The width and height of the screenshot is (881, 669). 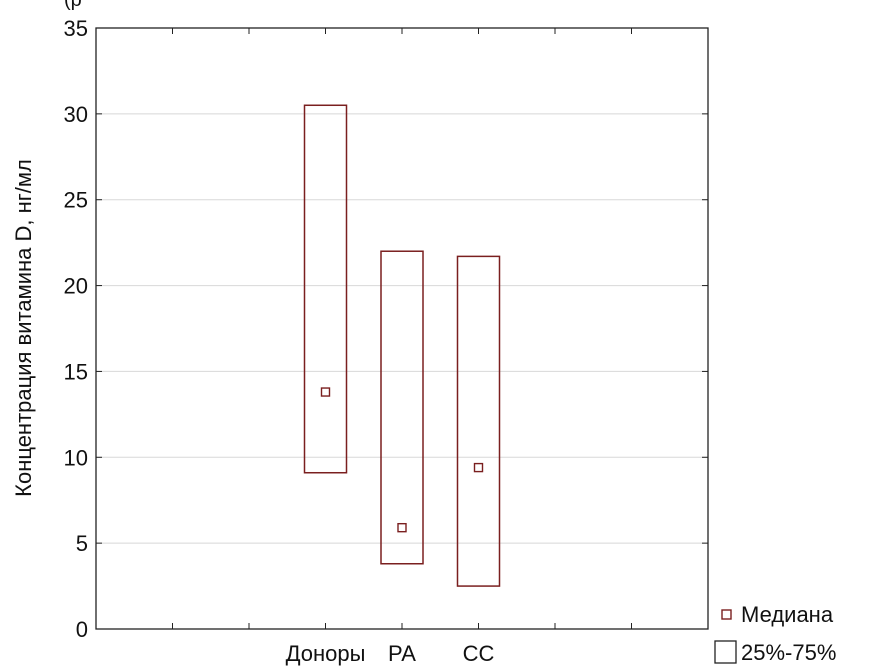 What do you see at coordinates (76, 329) in the screenshot?
I see `y-tick-labels: 0 5 10 15 20 25 30 35` at bounding box center [76, 329].